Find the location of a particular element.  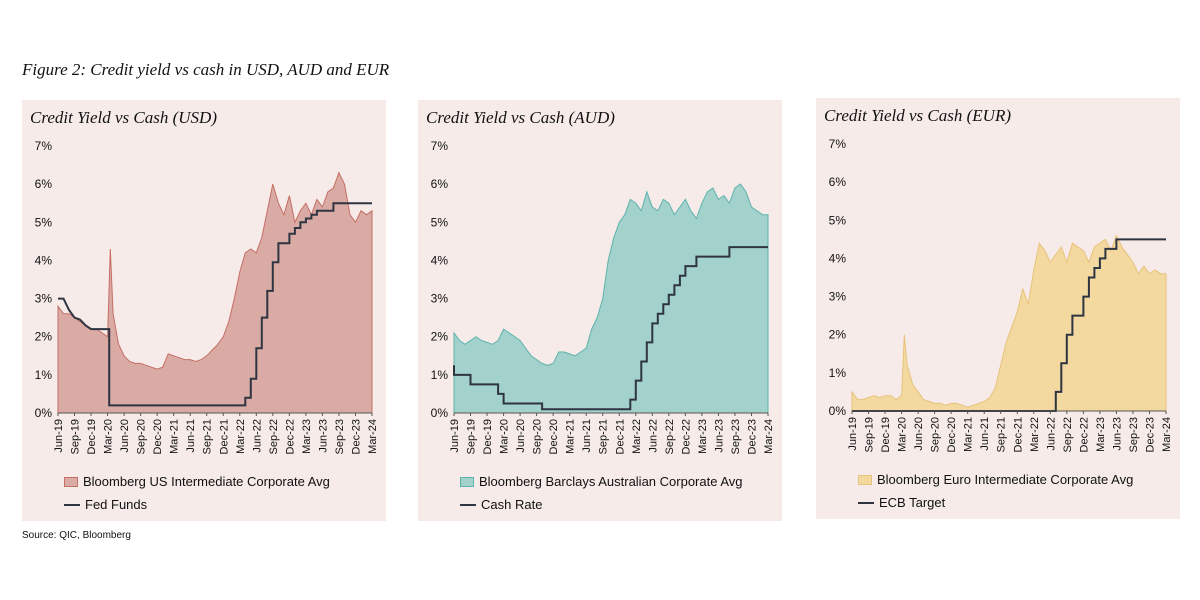

series-area-eur is located at coordinates (1009, 323).